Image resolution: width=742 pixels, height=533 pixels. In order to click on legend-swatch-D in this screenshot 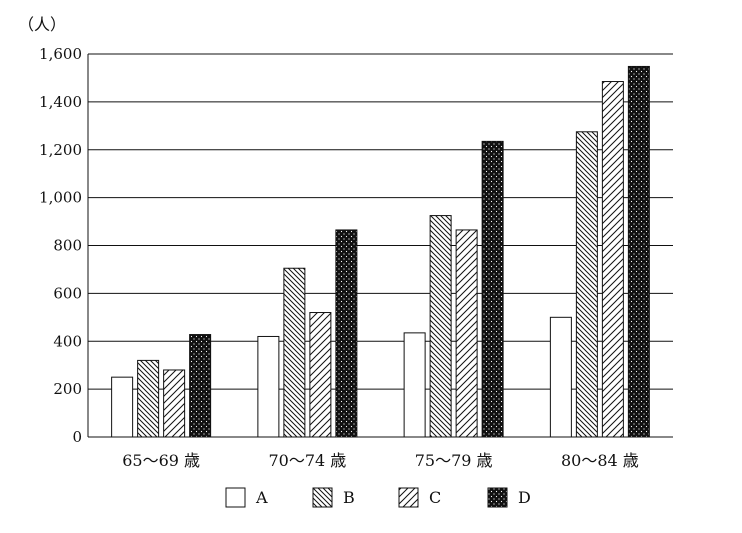, I will do `click(497, 497)`.